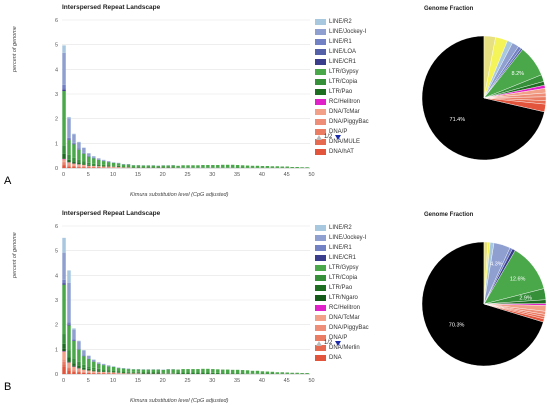 Image resolution: width=550 pixels, height=412 pixels. What do you see at coordinates (342, 92) in the screenshot?
I see `legend-item: LTR/Pao` at bounding box center [342, 92].